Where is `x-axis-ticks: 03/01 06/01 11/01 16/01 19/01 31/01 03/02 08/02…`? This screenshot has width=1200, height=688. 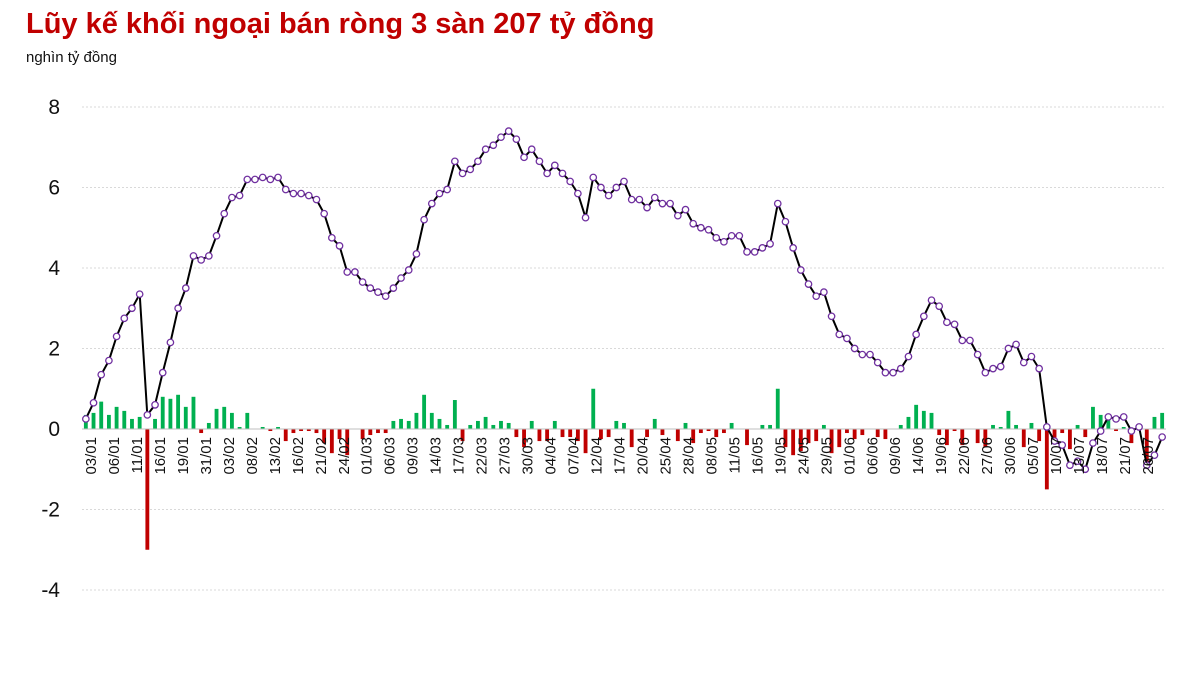
x-axis-ticks: 03/01 06/01 11/01 16/01 19/01 31/01 03/02 08/02… is located at coordinates (620, 456).